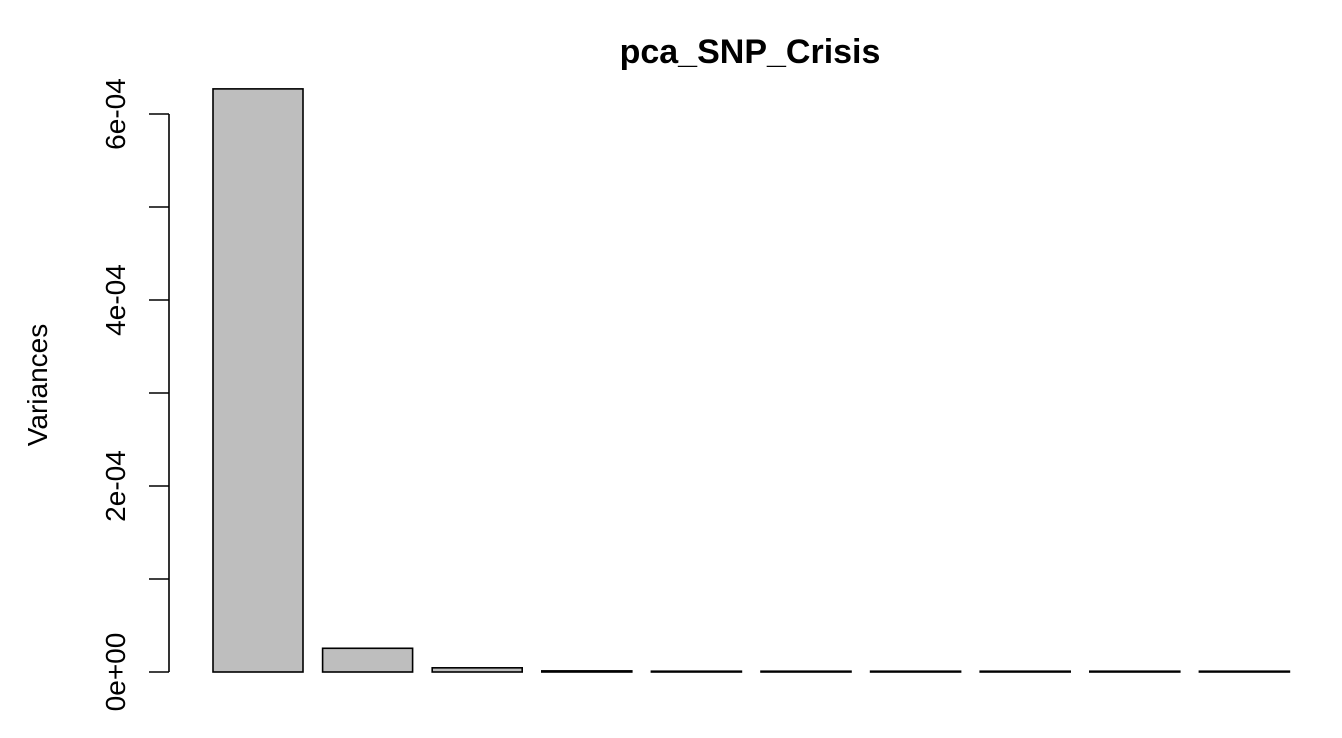 Image resolution: width=1342 pixels, height=738 pixels. I want to click on y-tick-label: 4e-04, so click(115, 300).